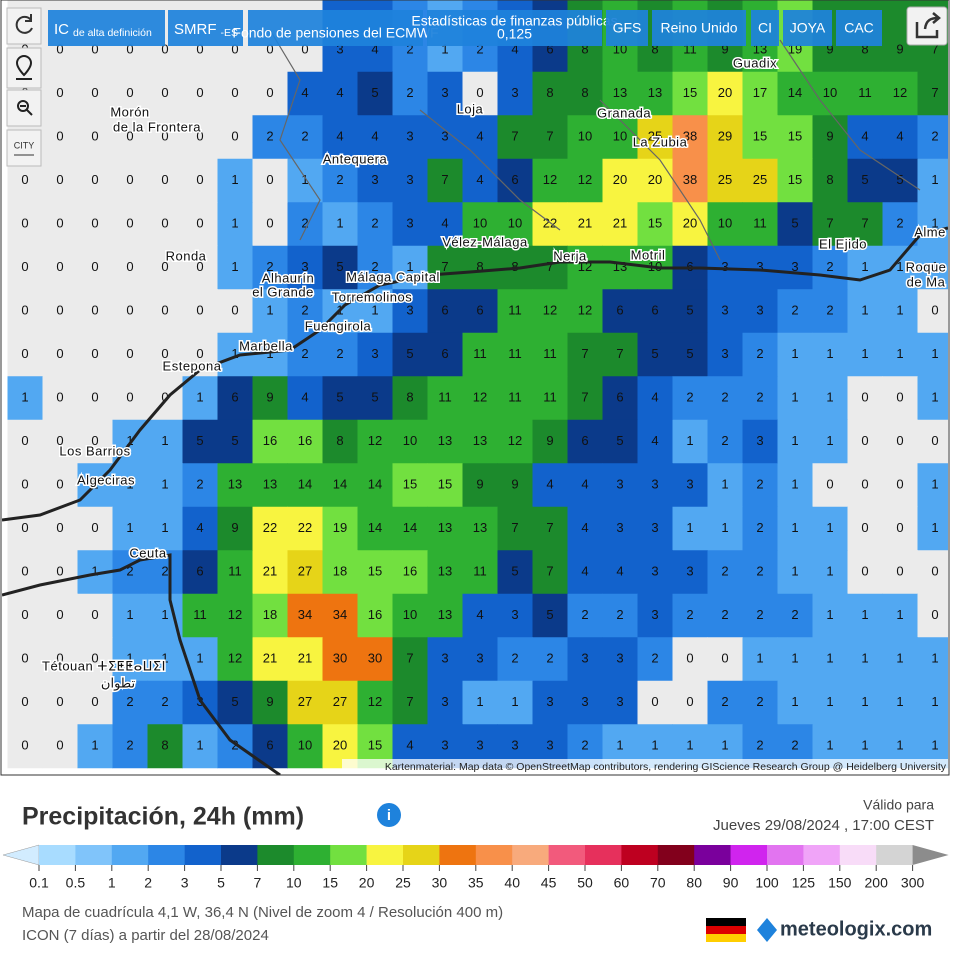 This screenshot has height=962, width=956. I want to click on flag-stripe, so click(726, 938).